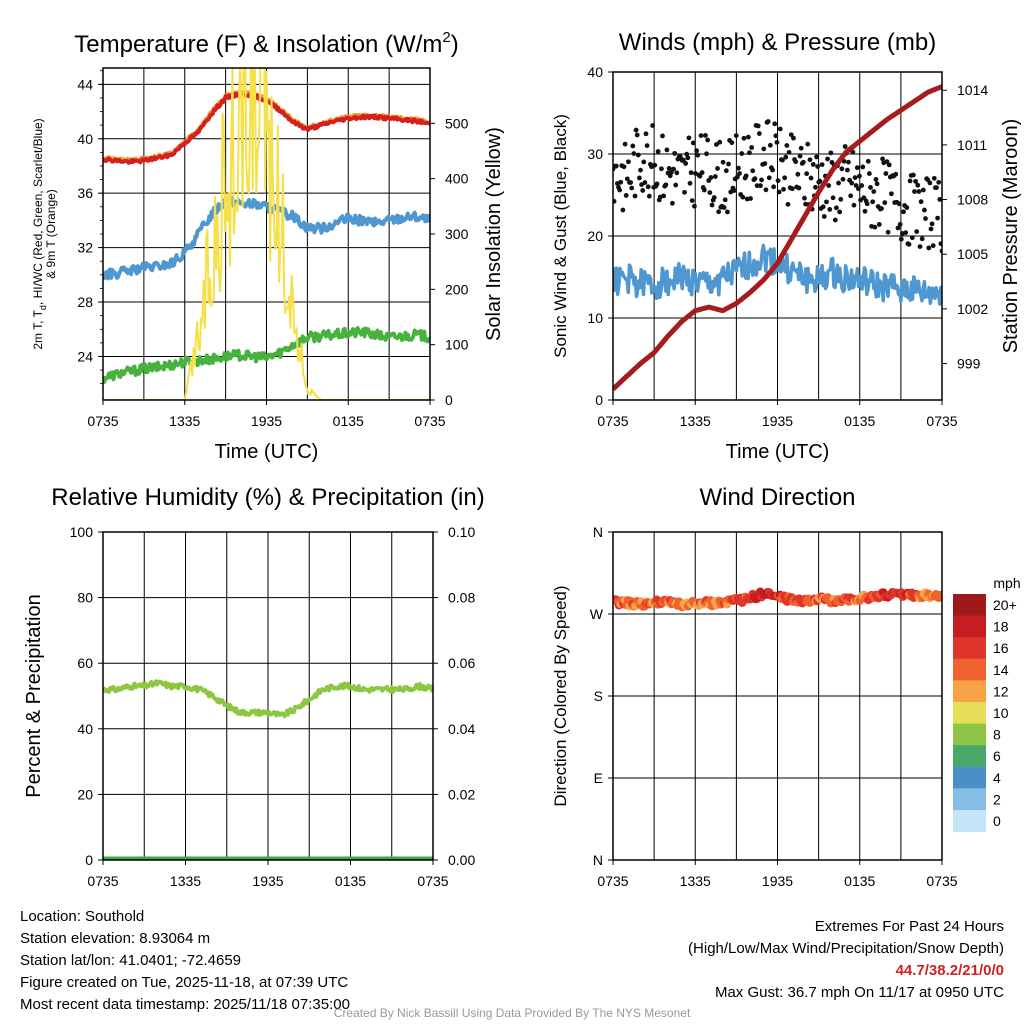  I want to click on ytick-right-label: 400, so click(457, 179).